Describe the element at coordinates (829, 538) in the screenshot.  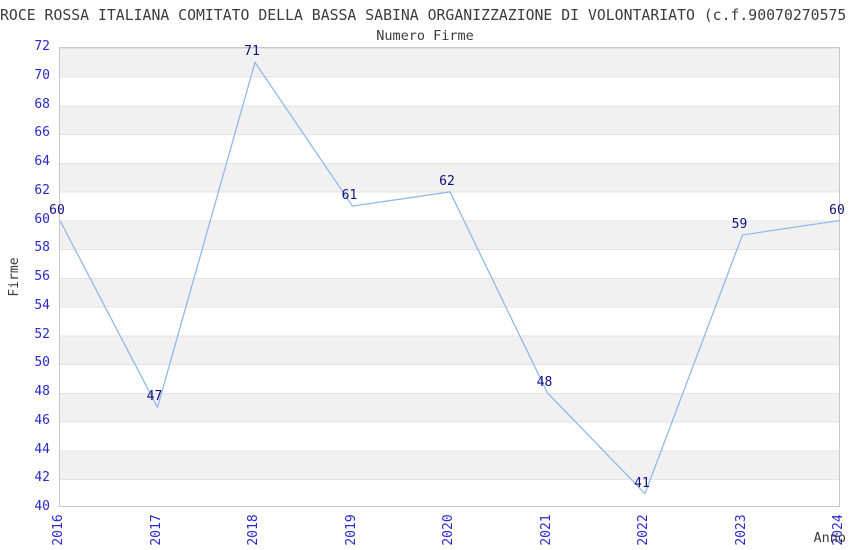
I see `x-axis-title: Anno` at that location.